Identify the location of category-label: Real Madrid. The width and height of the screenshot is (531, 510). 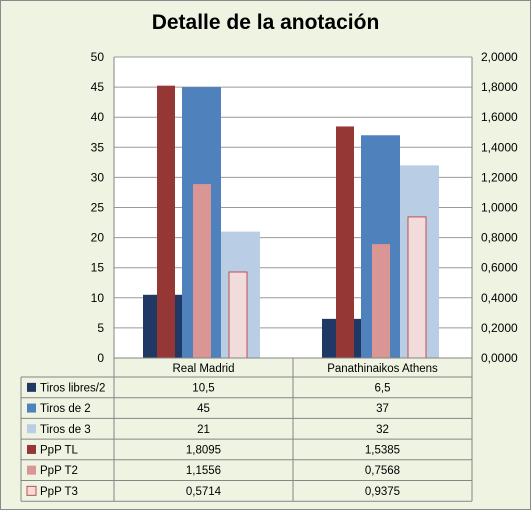
(204, 369).